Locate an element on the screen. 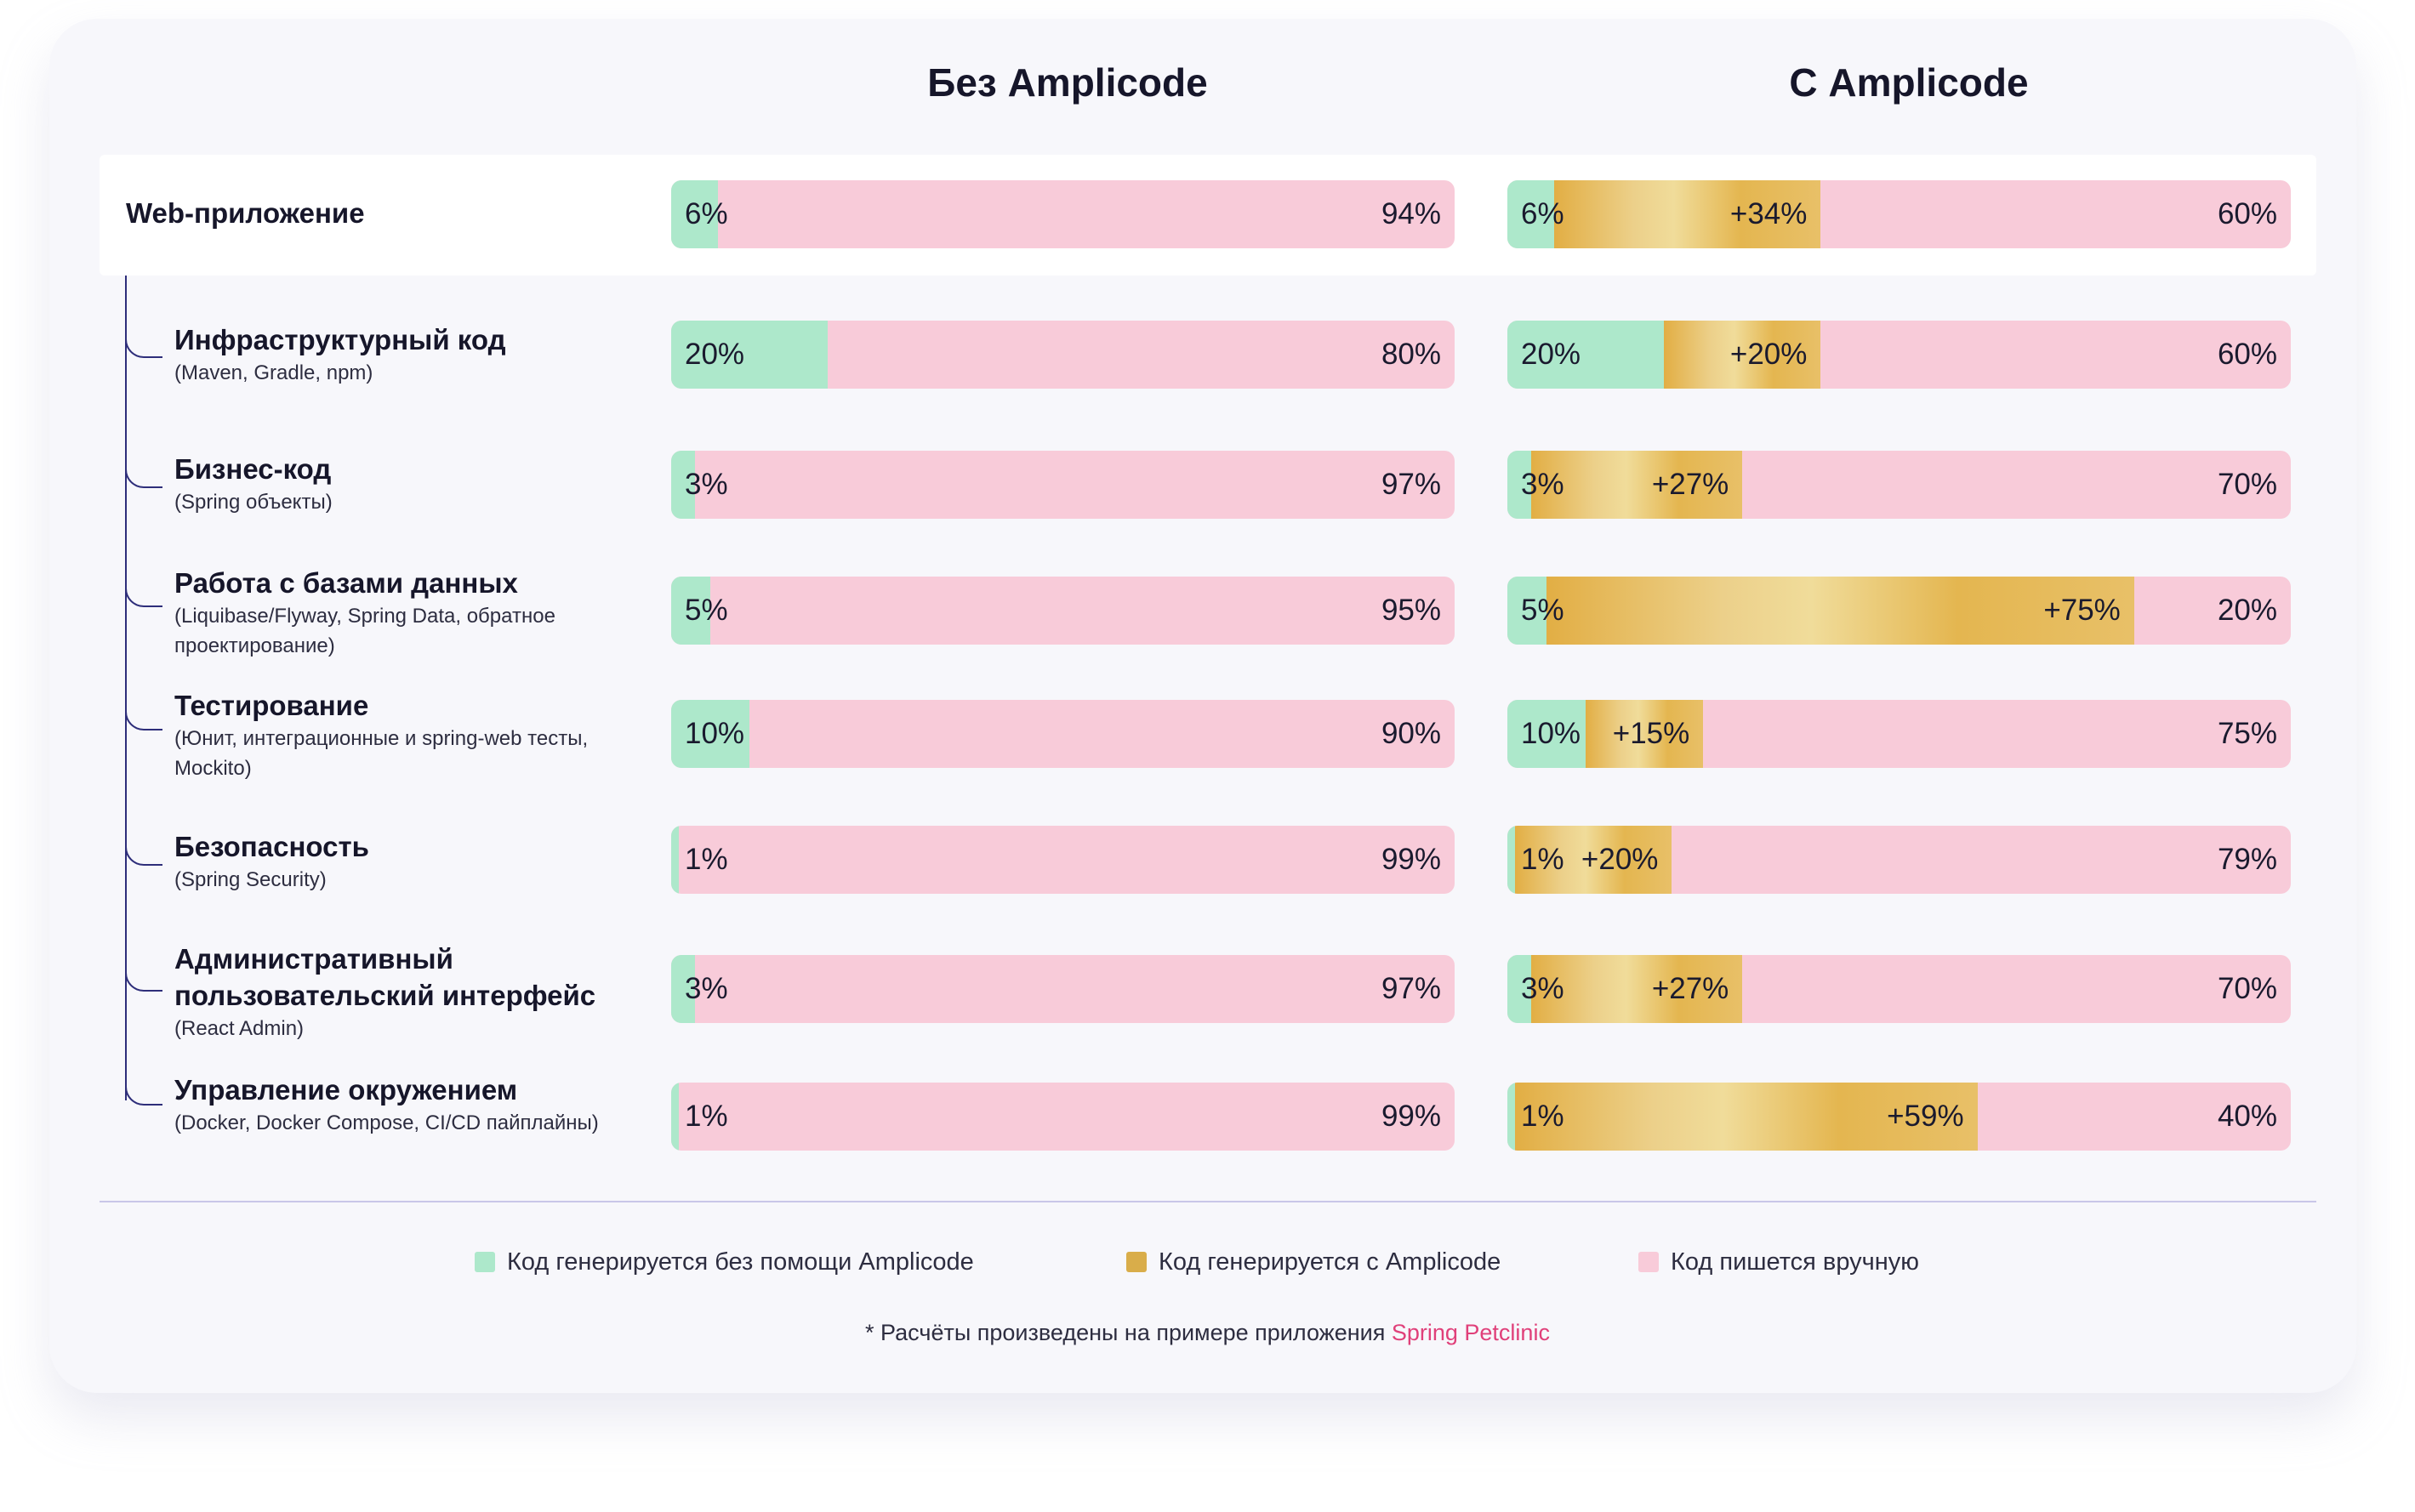 The image size is (2415, 1512). bar-label-manual: 95% is located at coordinates (1411, 610).